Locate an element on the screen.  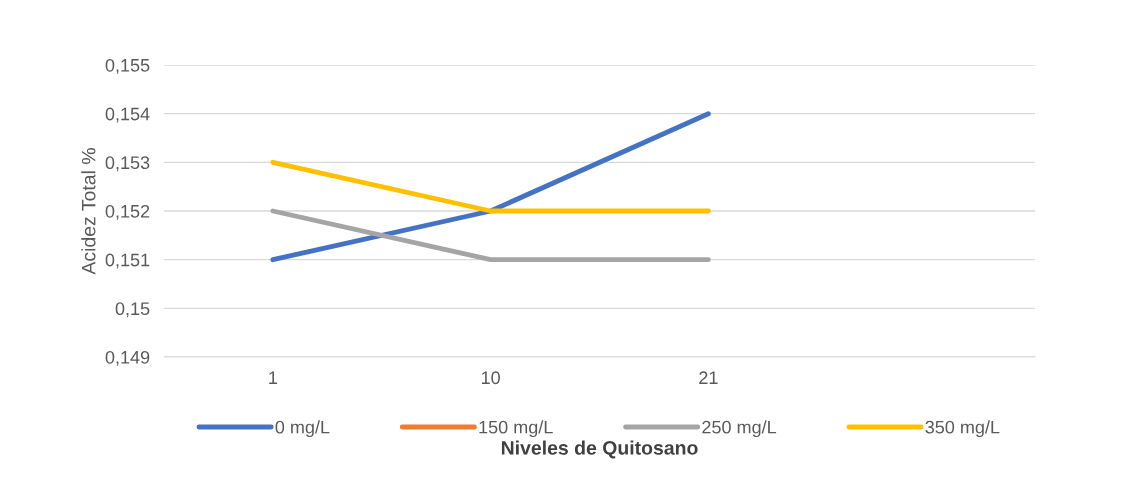
x-axis-title: Niveles de Quitosano is located at coordinates (599, 449).